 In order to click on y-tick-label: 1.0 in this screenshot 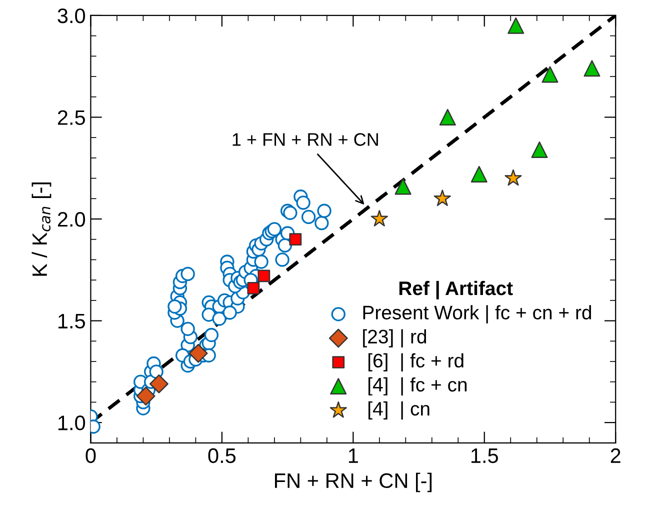, I will do `click(72, 423)`.